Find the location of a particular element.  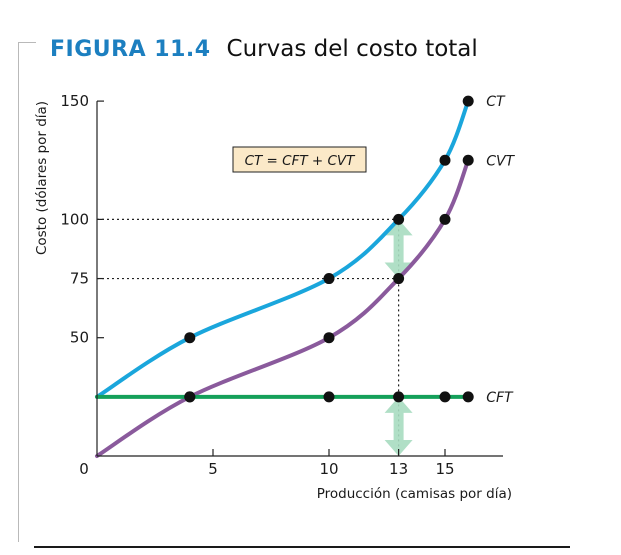

figure-label: FIGURA 11.4 is located at coordinates (130, 49).